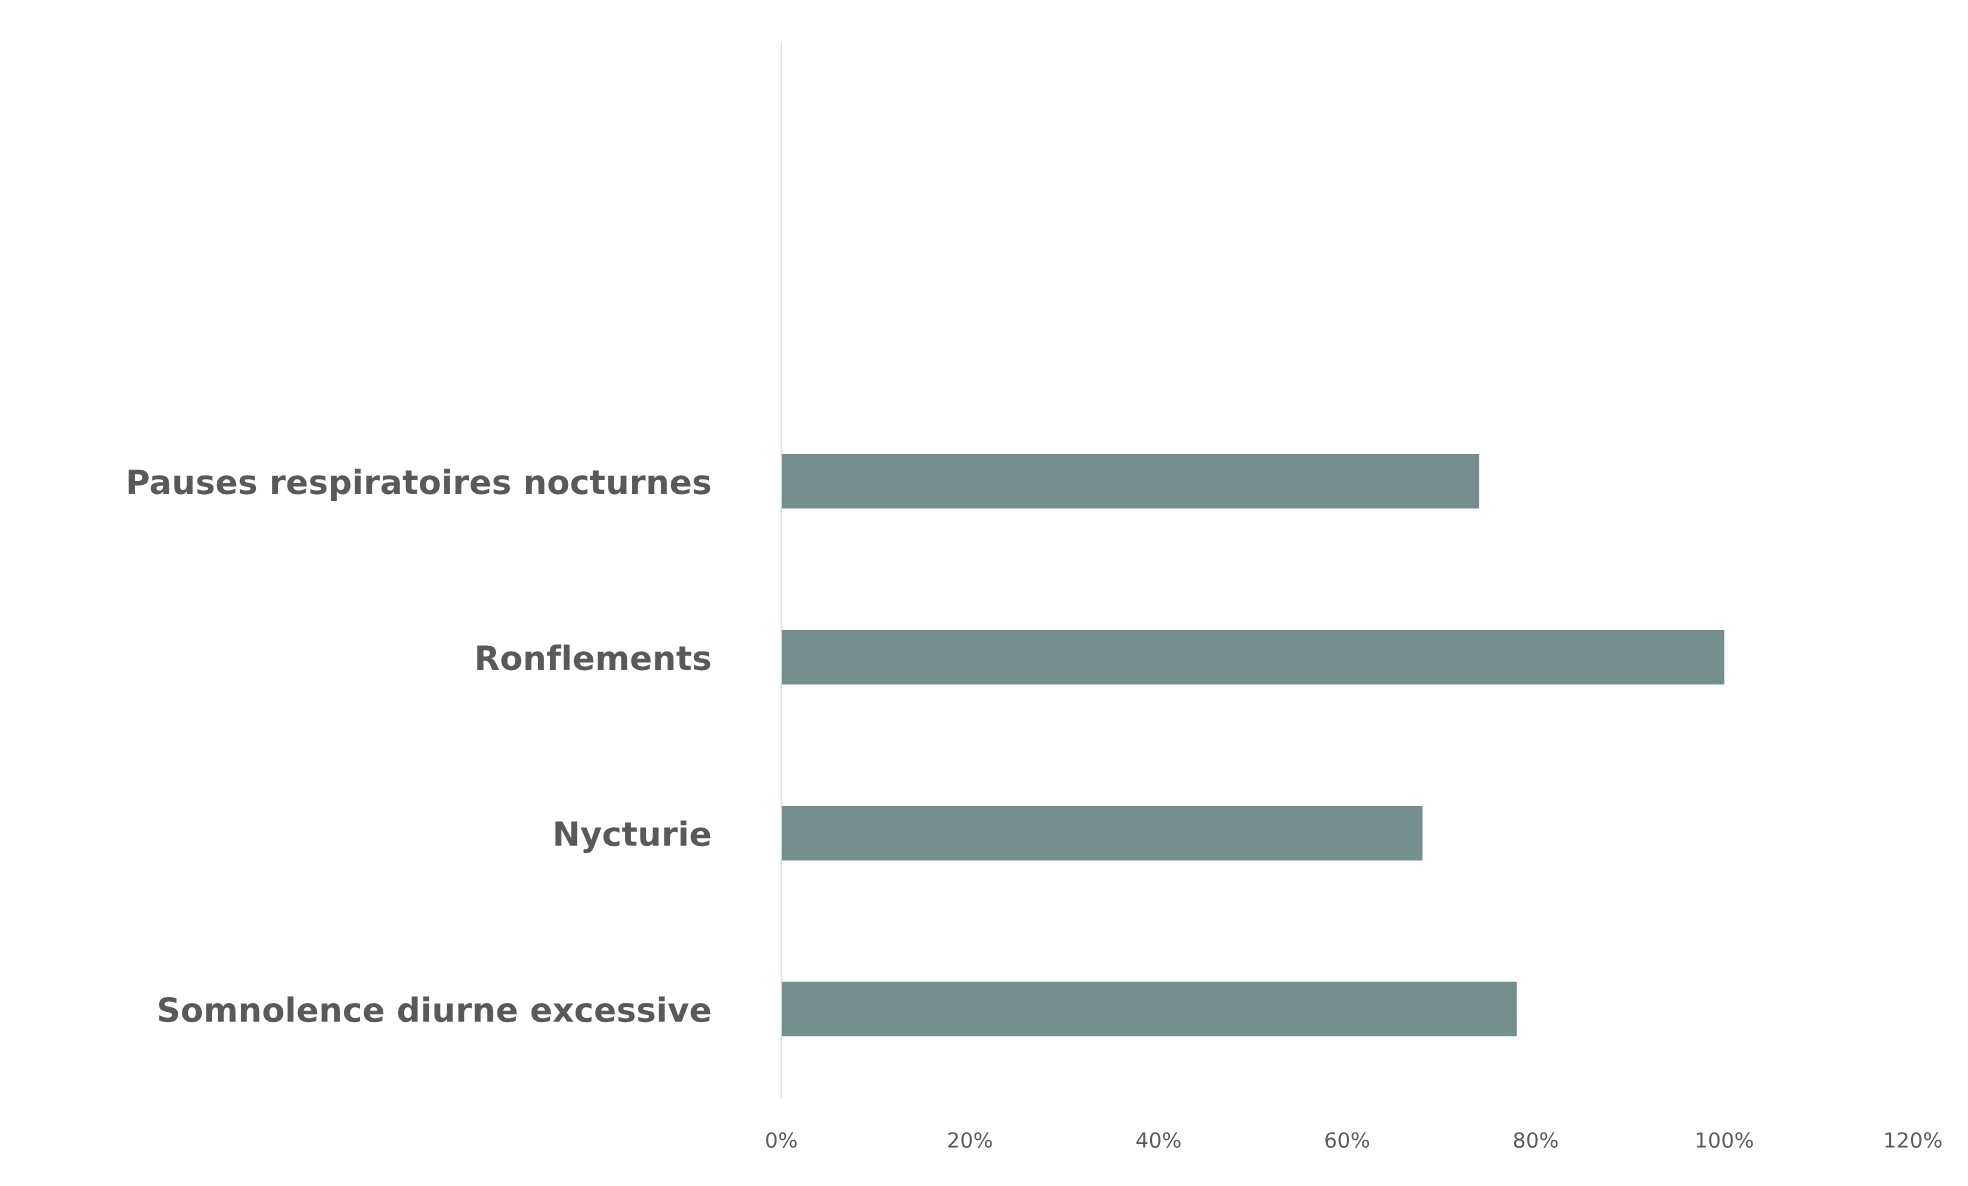 Image resolution: width=1968 pixels, height=1186 pixels. I want to click on x-tick-label: 40%, so click(1158, 1140).